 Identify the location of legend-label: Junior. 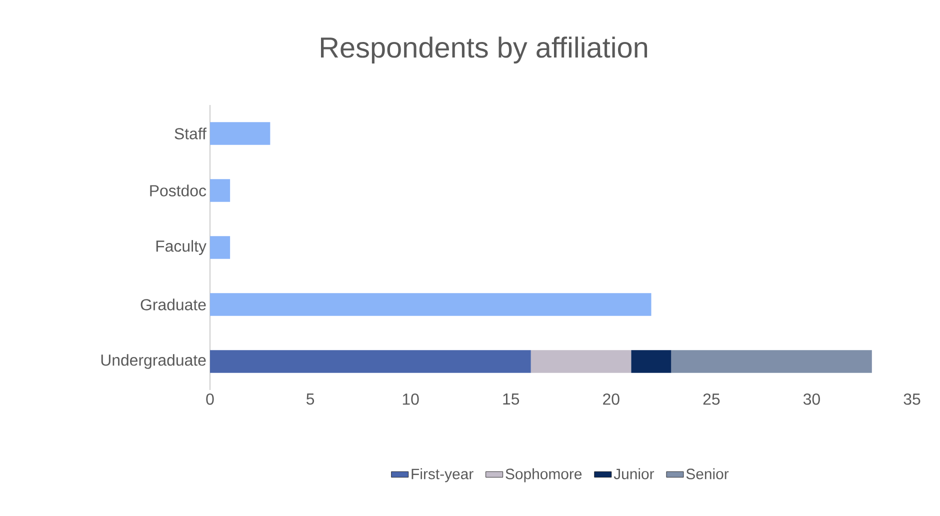
(634, 474).